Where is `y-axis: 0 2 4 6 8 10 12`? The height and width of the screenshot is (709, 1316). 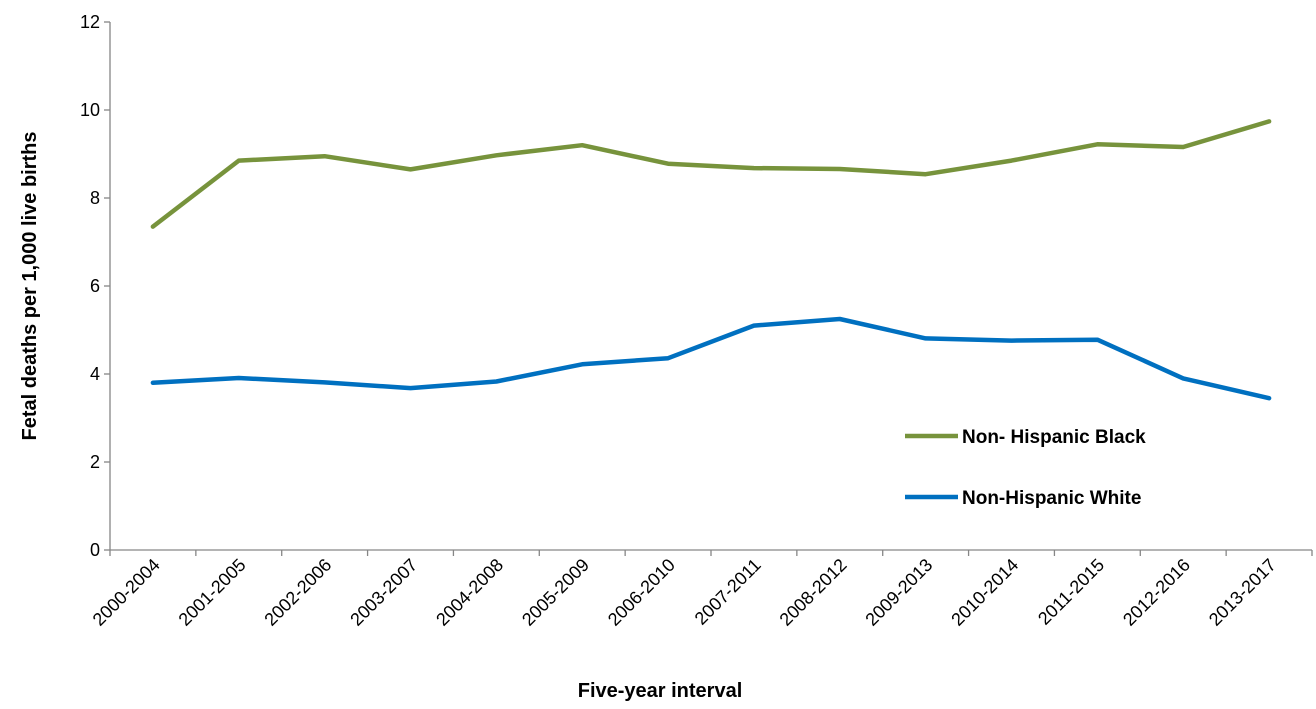
y-axis: 0 2 4 6 8 10 12 is located at coordinates (95, 286).